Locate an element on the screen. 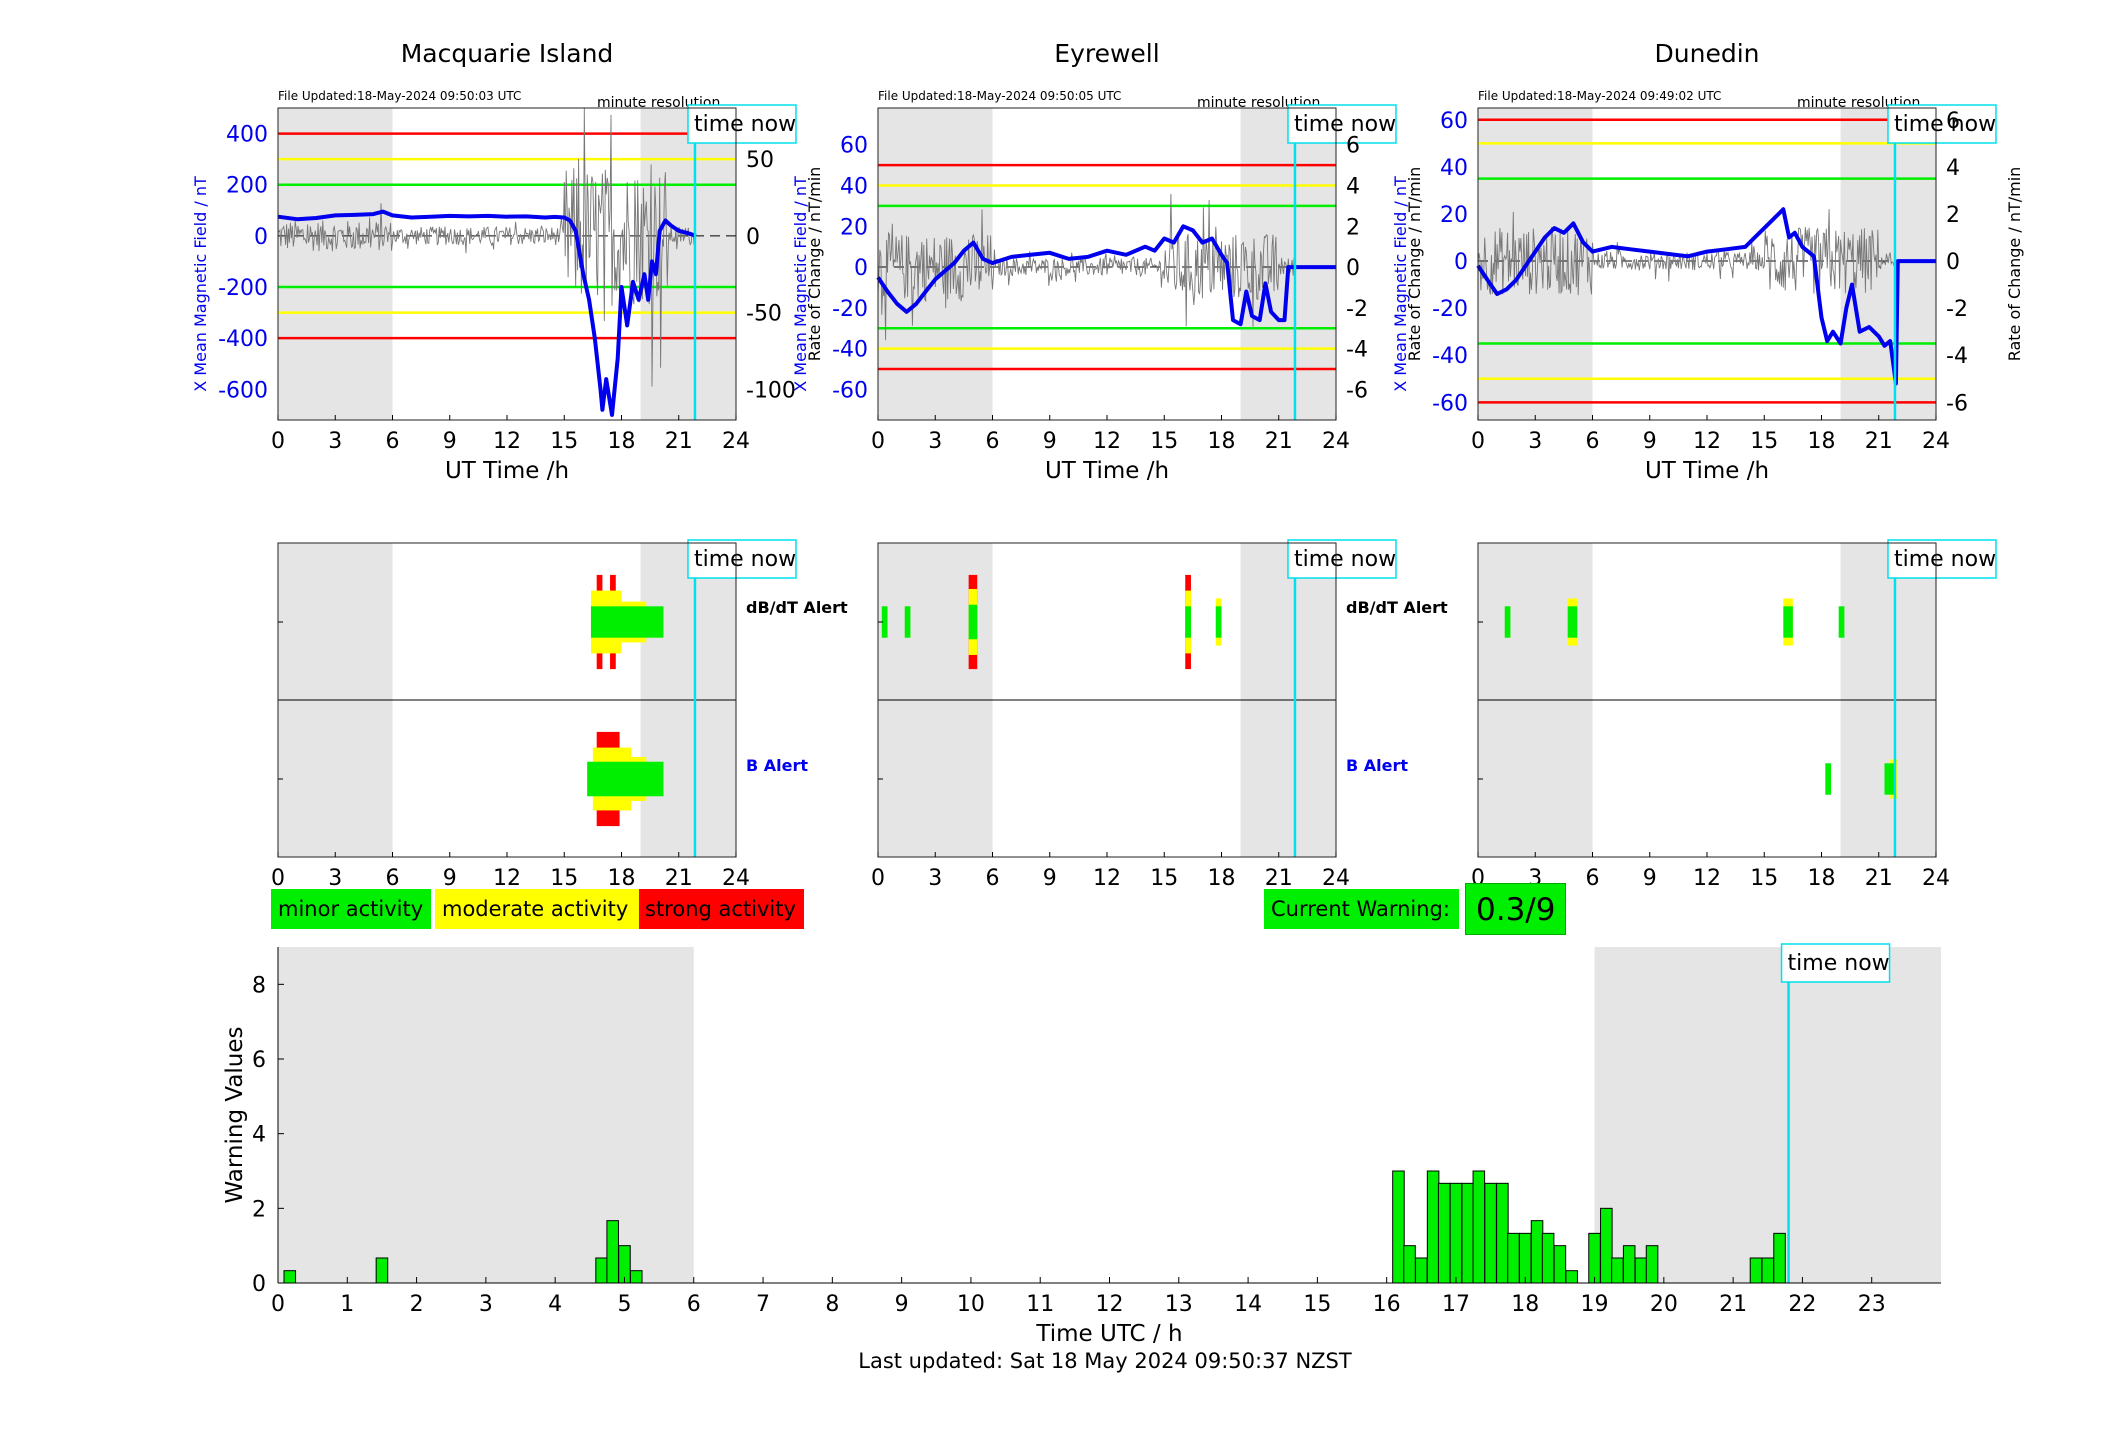  y-left-tick-label: -200 is located at coordinates (243, 288).